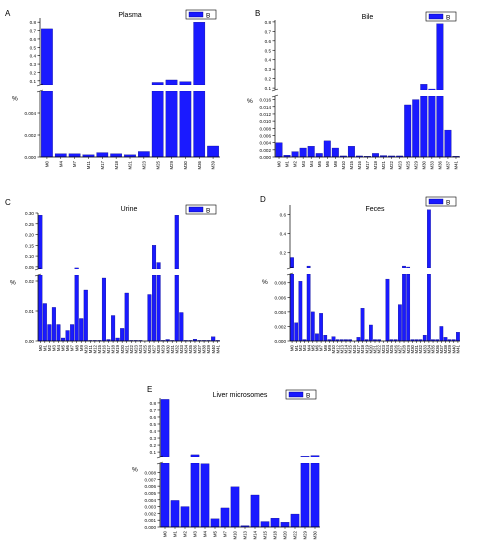 The height and width of the screenshot is (550, 480). What do you see at coordinates (399, 164) in the screenshot?
I see `x-tick-label: M23` at bounding box center [399, 164].